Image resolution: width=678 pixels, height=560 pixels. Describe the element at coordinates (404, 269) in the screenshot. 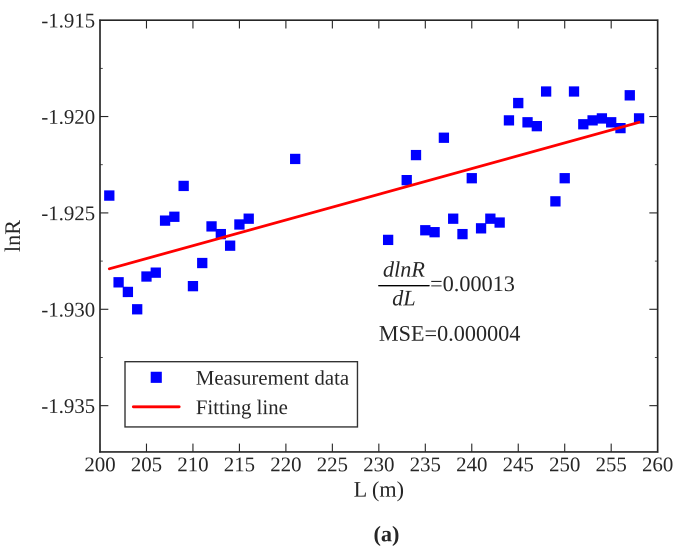

I see `annotation: dlnR` at that location.